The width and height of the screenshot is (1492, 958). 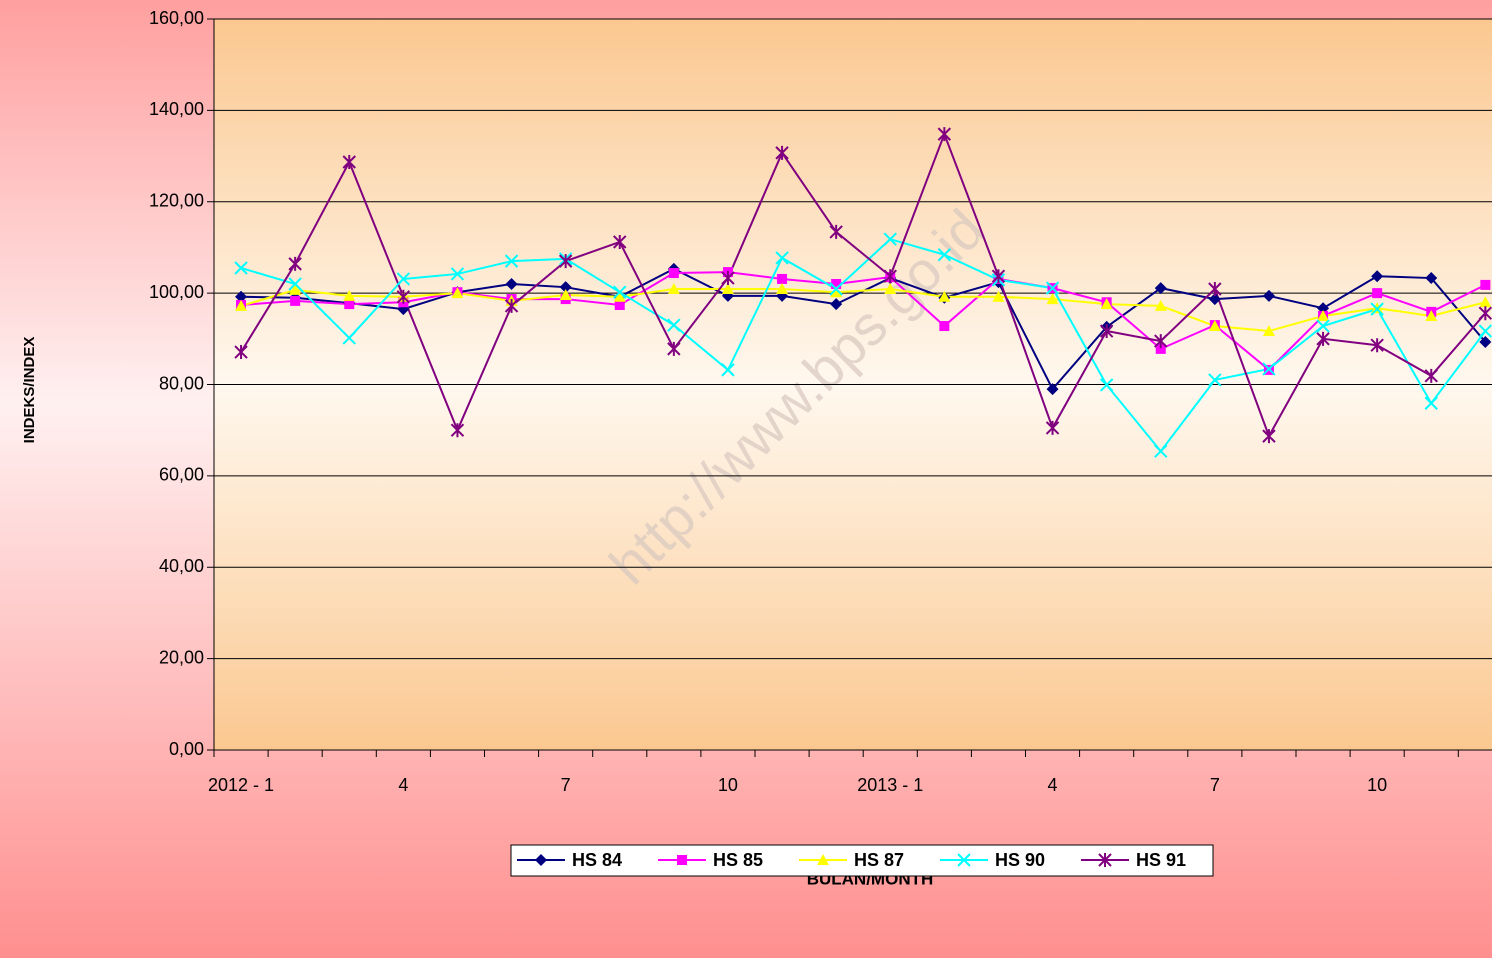 What do you see at coordinates (176, 18) in the screenshot?
I see `y-tick-label: 160,00` at bounding box center [176, 18].